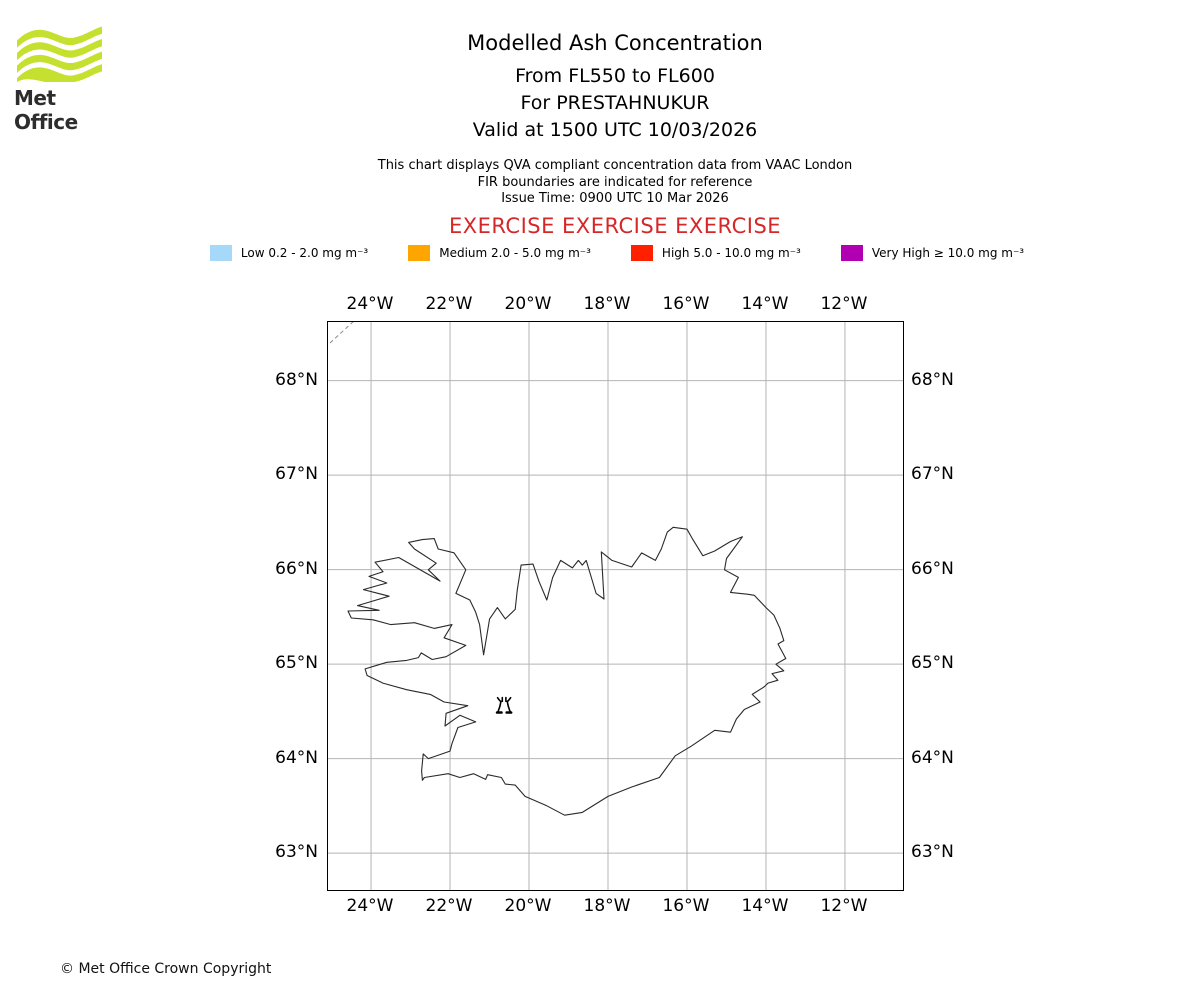 The width and height of the screenshot is (1200, 1000). Describe the element at coordinates (567, 671) in the screenshot. I see `iceland-coastline` at that location.